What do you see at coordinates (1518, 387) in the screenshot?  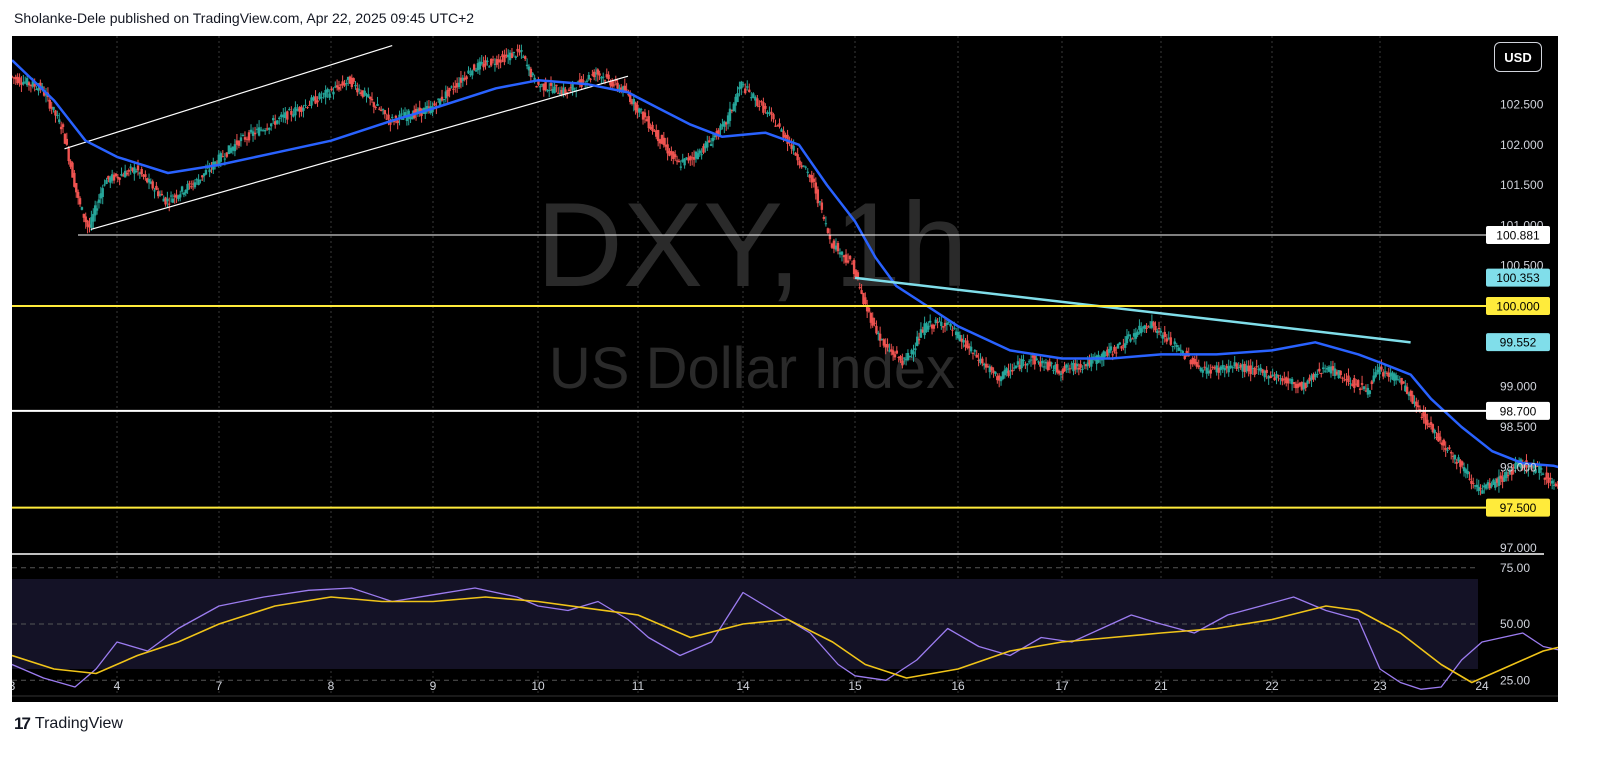 I see `price-tick-99.000: 99.000` at bounding box center [1518, 387].